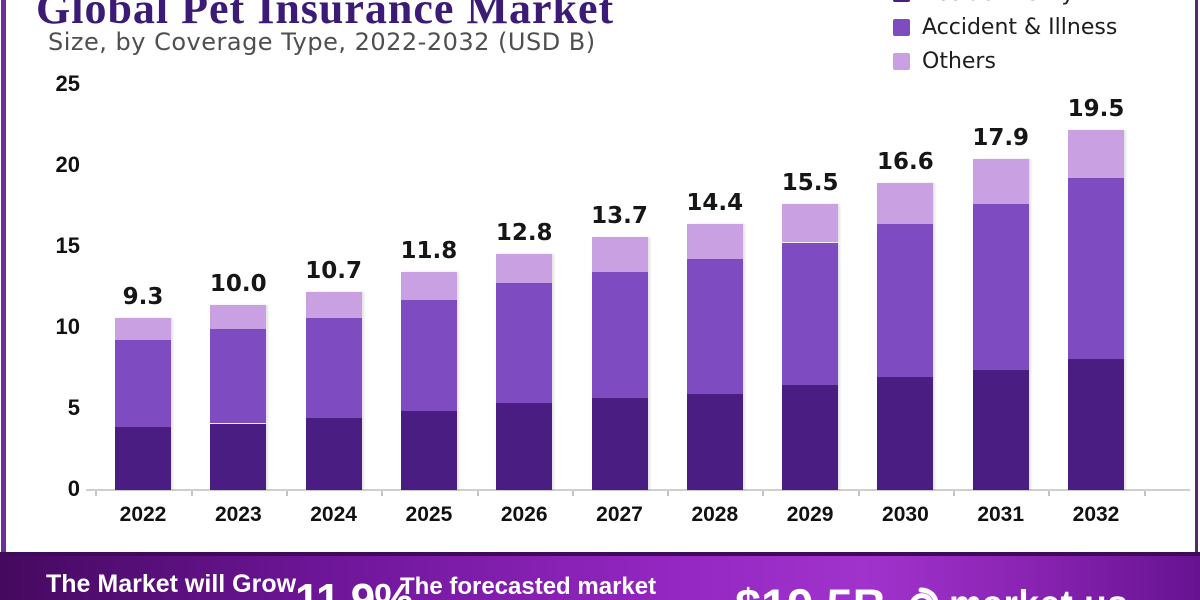  I want to click on left-frame-border, so click(3, 276).